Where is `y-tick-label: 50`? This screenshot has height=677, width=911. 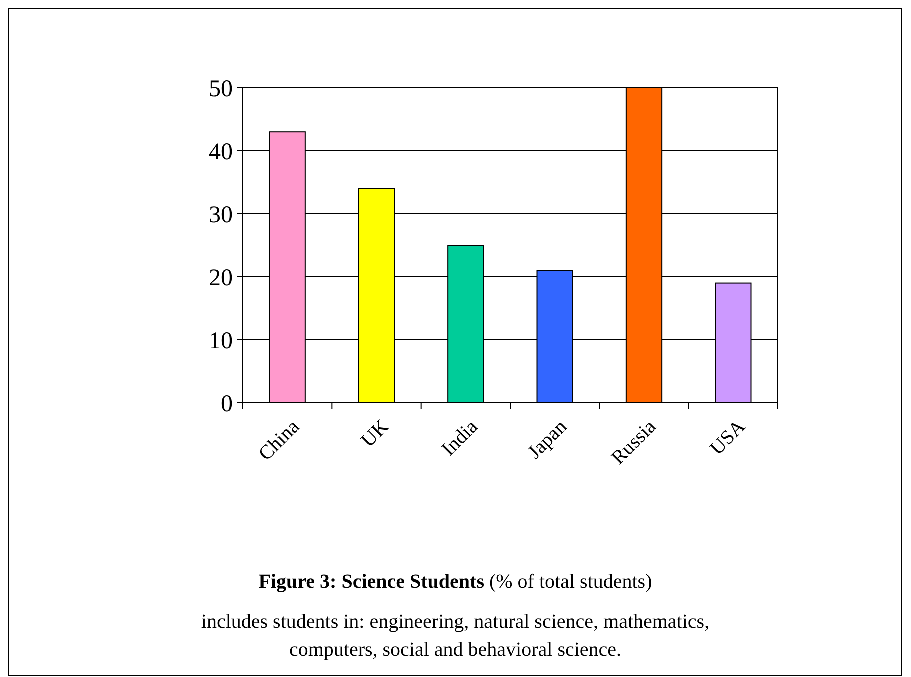
y-tick-label: 50 is located at coordinates (221, 89).